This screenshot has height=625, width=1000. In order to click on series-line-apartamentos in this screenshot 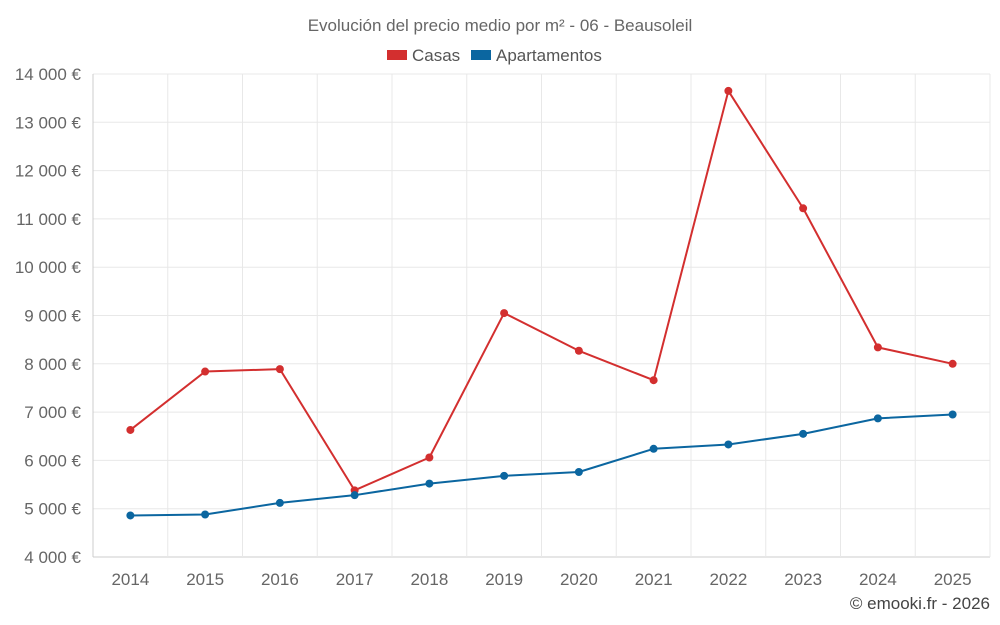, I will do `click(541, 465)`.